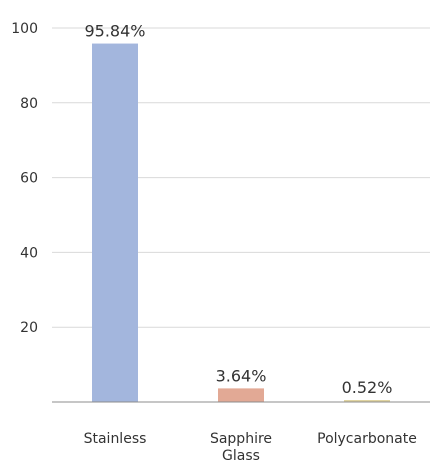  Describe the element at coordinates (367, 387) in the screenshot. I see `data-label: 0.52%` at that location.